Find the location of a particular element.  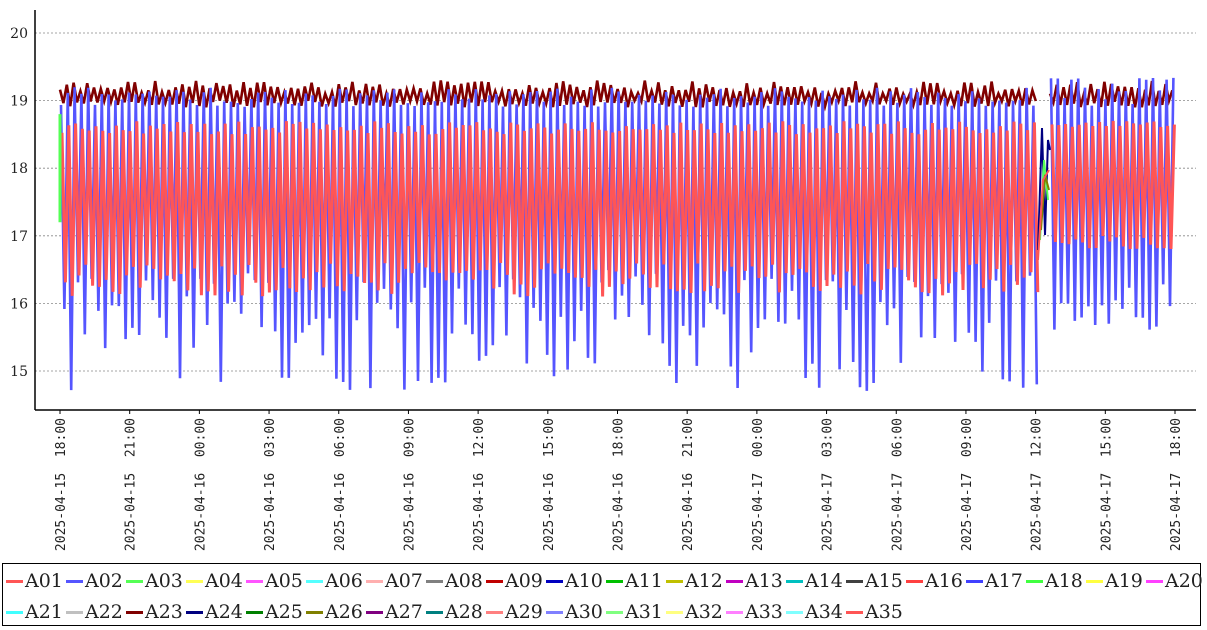

legend-label: A11 is located at coordinates (644, 580).